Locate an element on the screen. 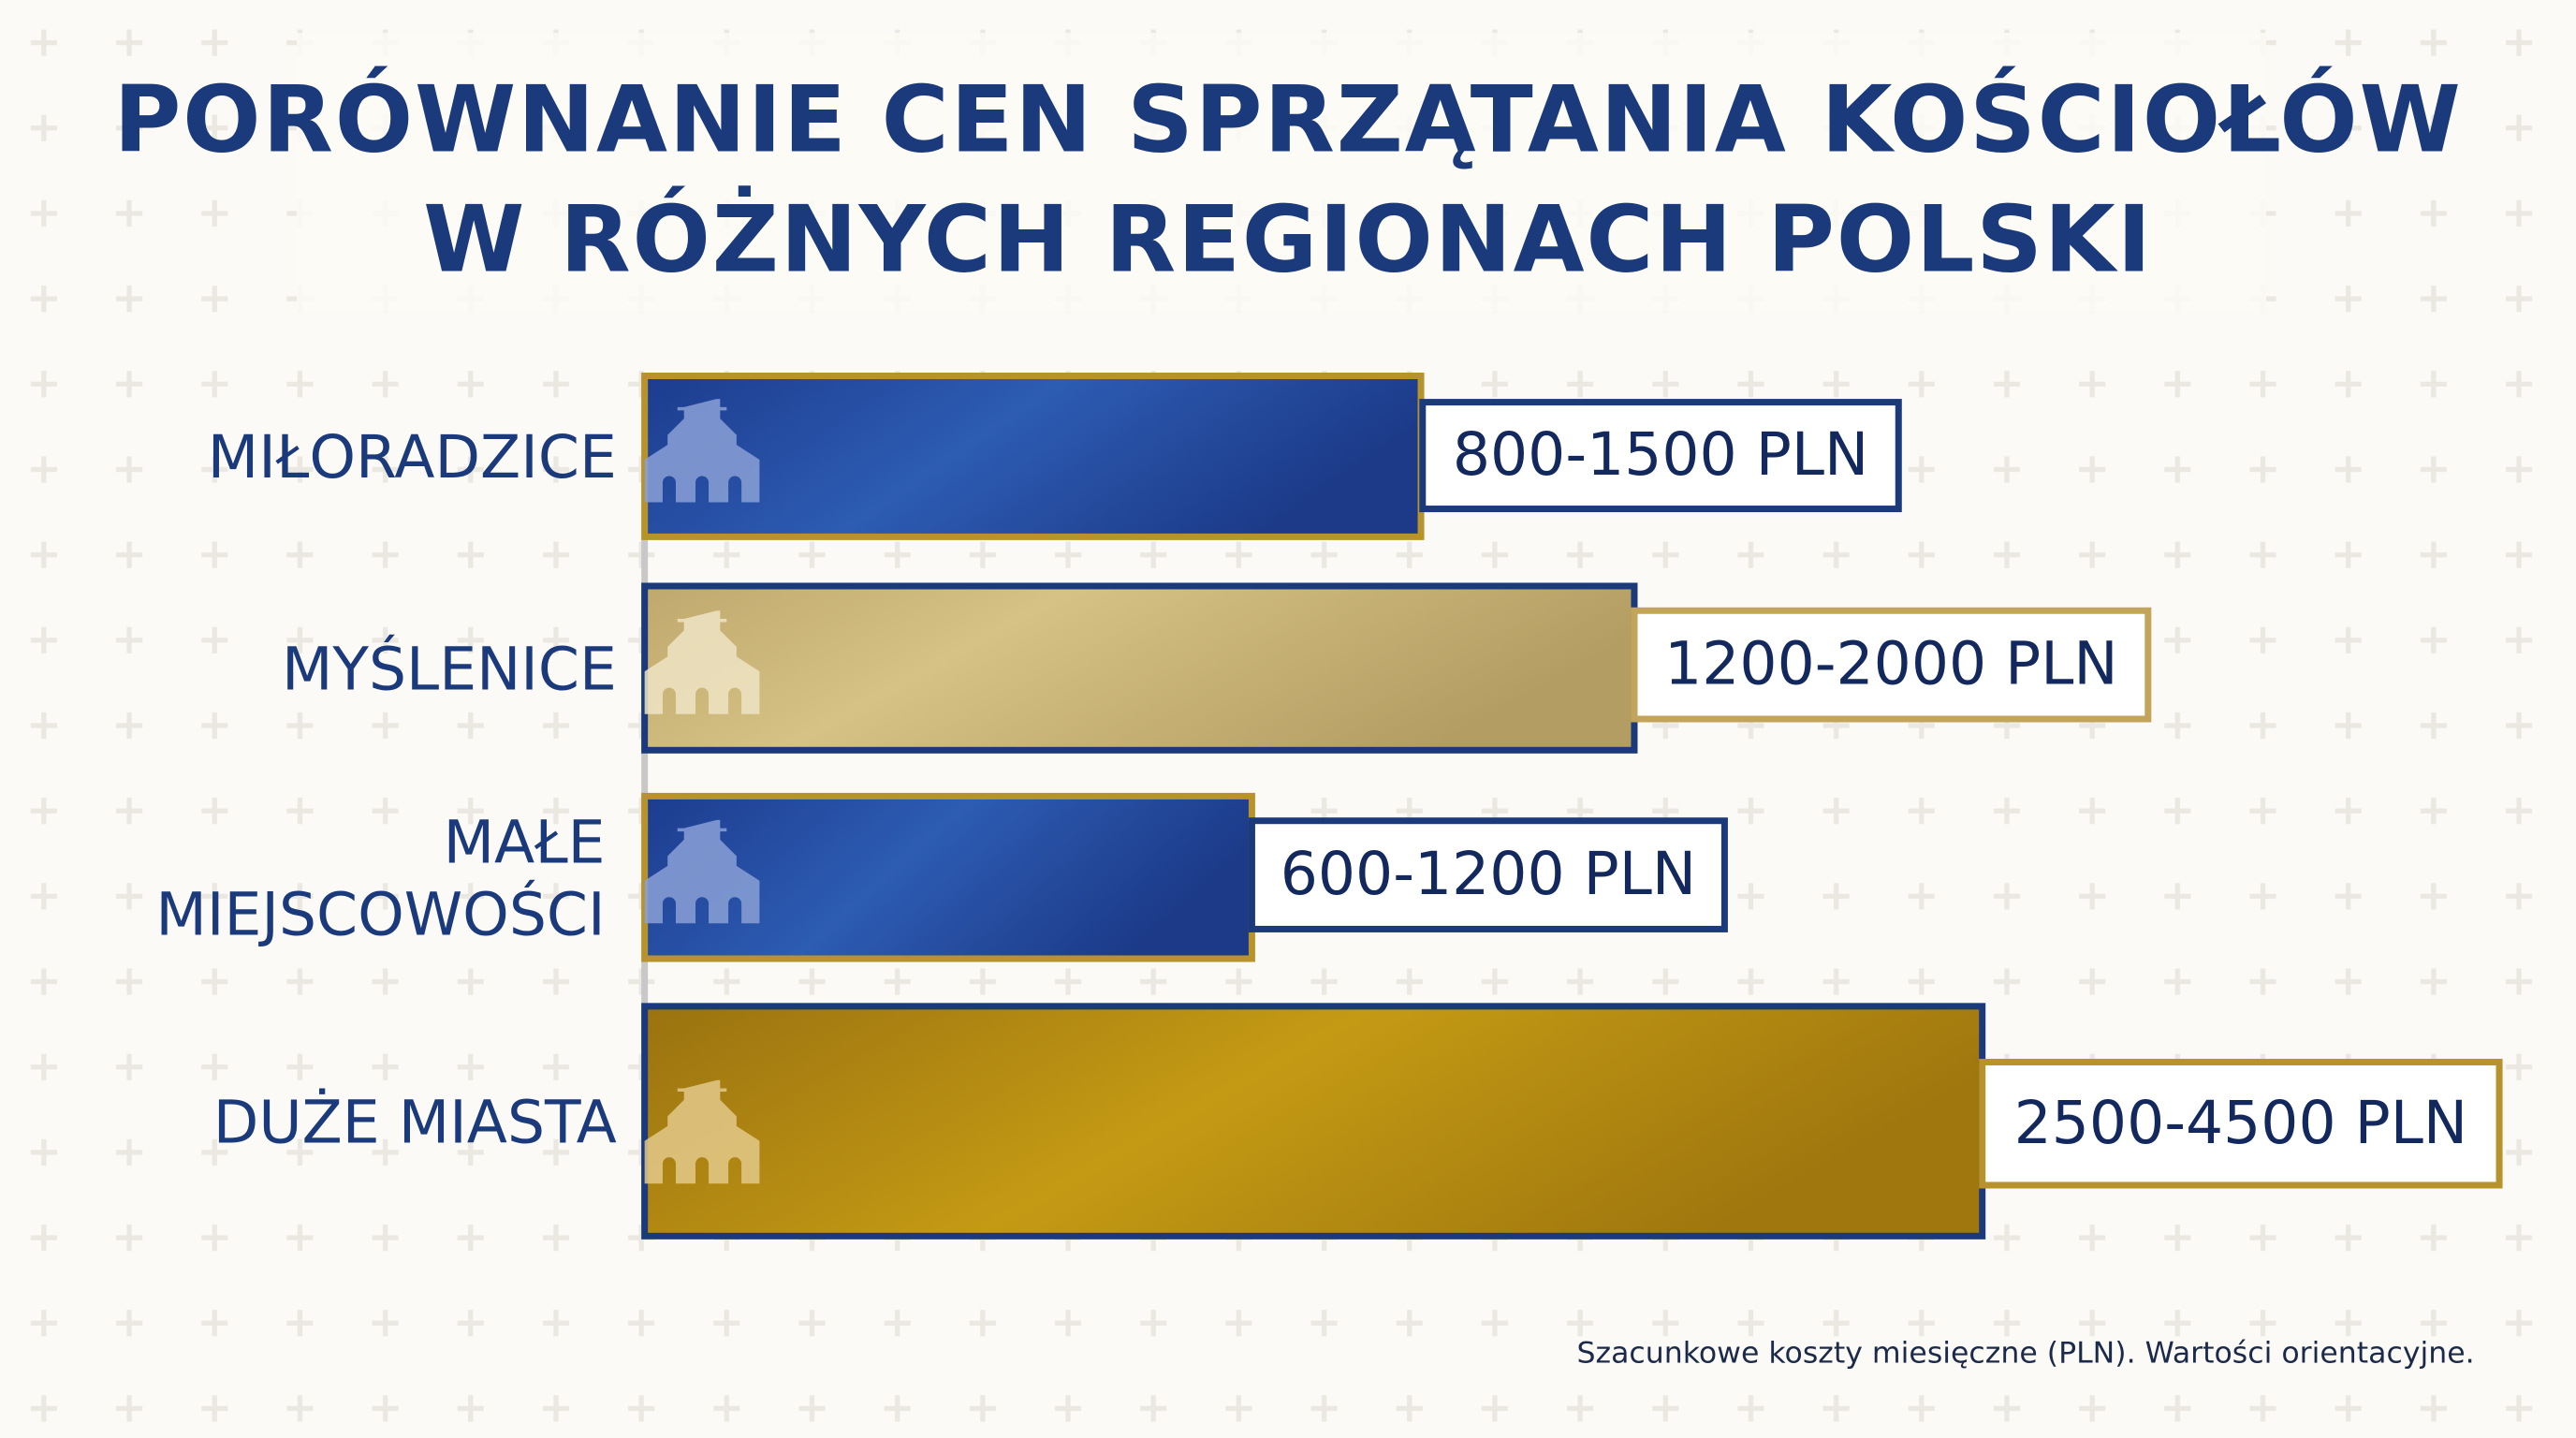 This screenshot has height=1438, width=2576. title-line: W RÓŻNYCH REGIONACH POLSKI is located at coordinates (1288, 238).